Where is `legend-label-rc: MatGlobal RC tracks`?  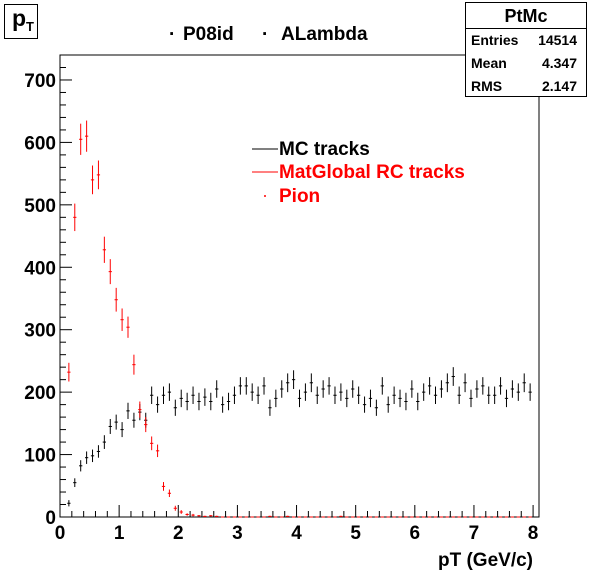
legend-label-rc: MatGlobal RC tracks is located at coordinates (372, 172).